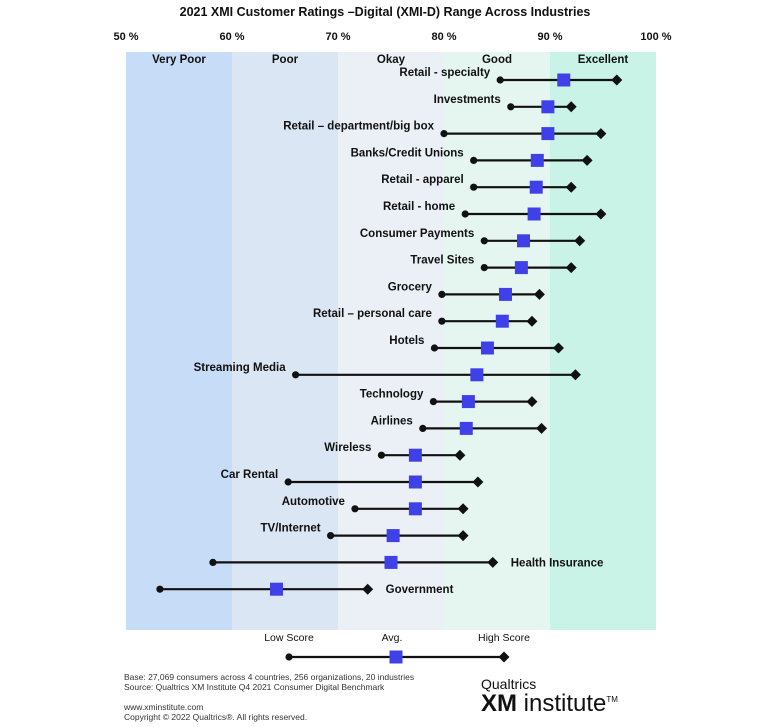  What do you see at coordinates (372, 314) in the screenshot?
I see `industry-label-9: Retail – personal care` at bounding box center [372, 314].